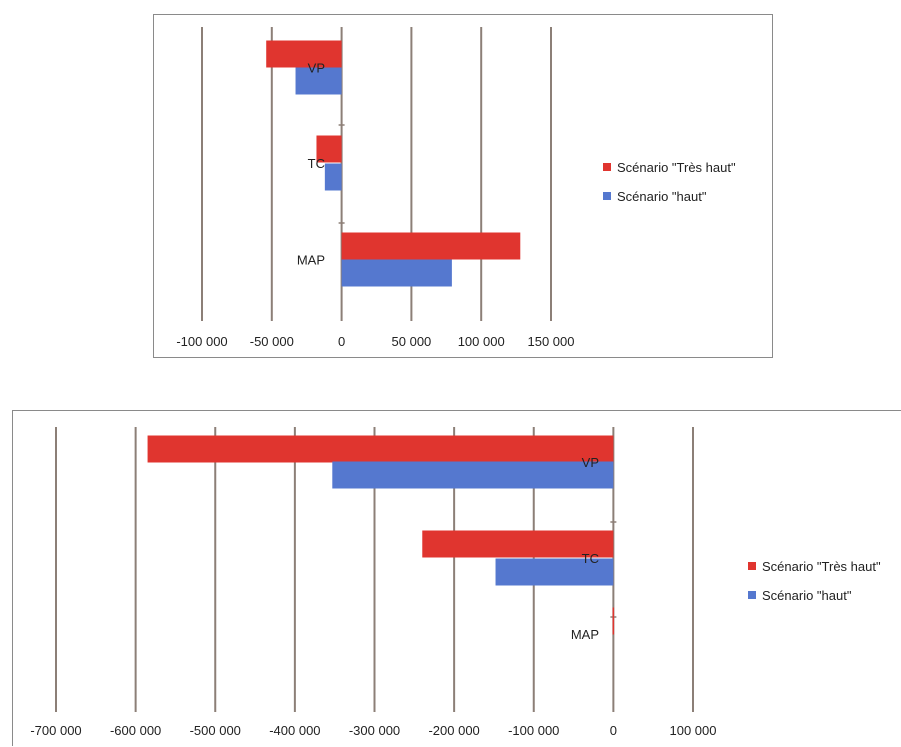 Image resolution: width=901 pixels, height=747 pixels. What do you see at coordinates (215, 730) in the screenshot?
I see `chart-2-x-tick-label: -500 000` at bounding box center [215, 730].